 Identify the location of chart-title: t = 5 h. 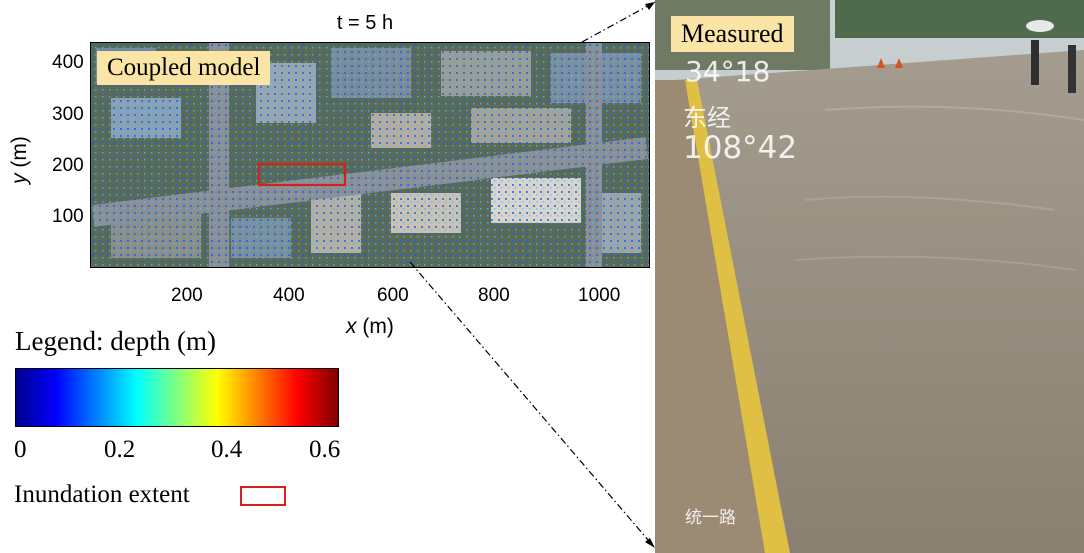
(365, 23).